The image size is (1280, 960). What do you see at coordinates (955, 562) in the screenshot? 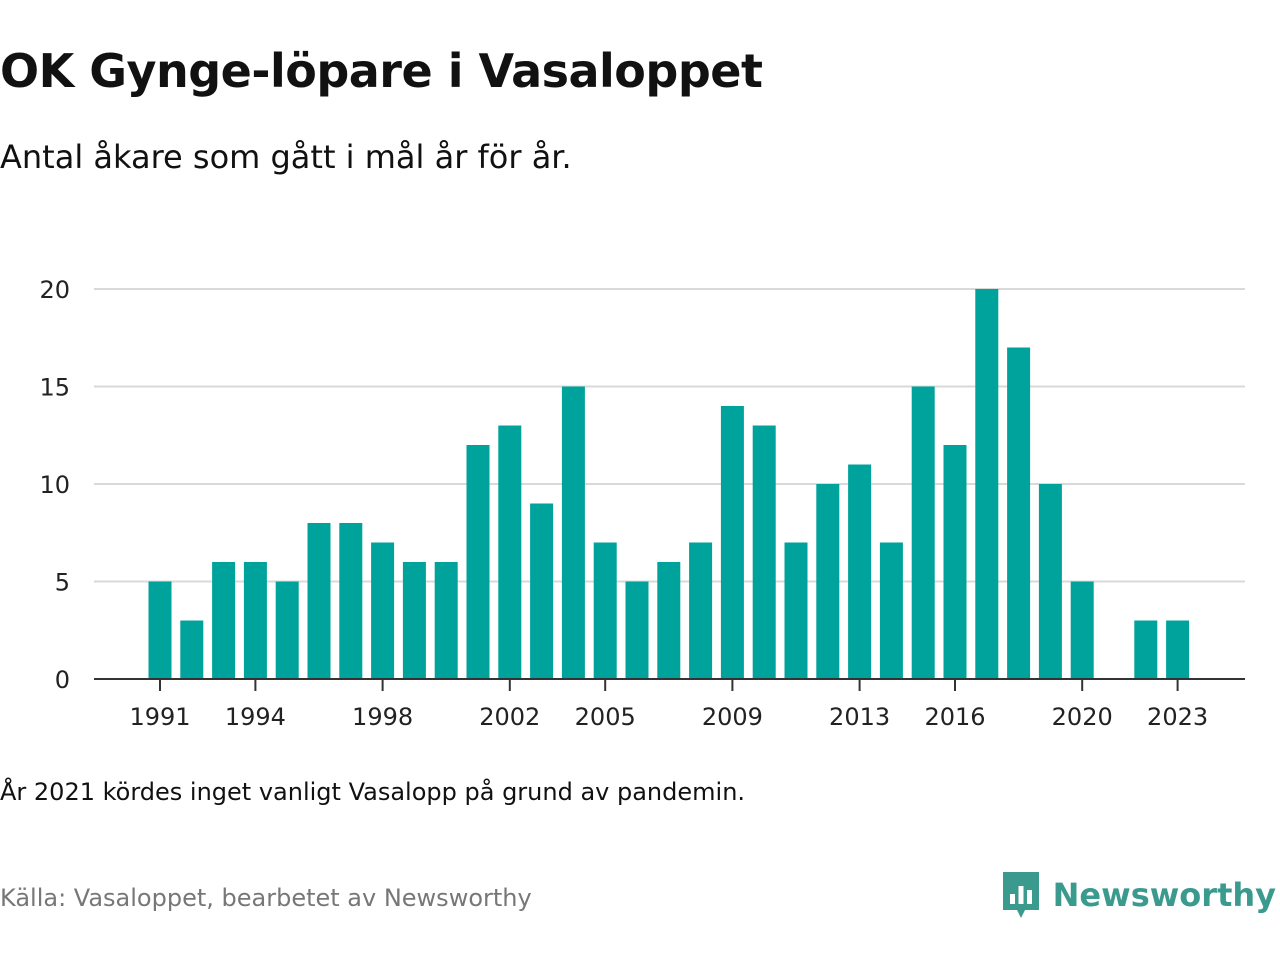
I see `bar-2016` at bounding box center [955, 562].